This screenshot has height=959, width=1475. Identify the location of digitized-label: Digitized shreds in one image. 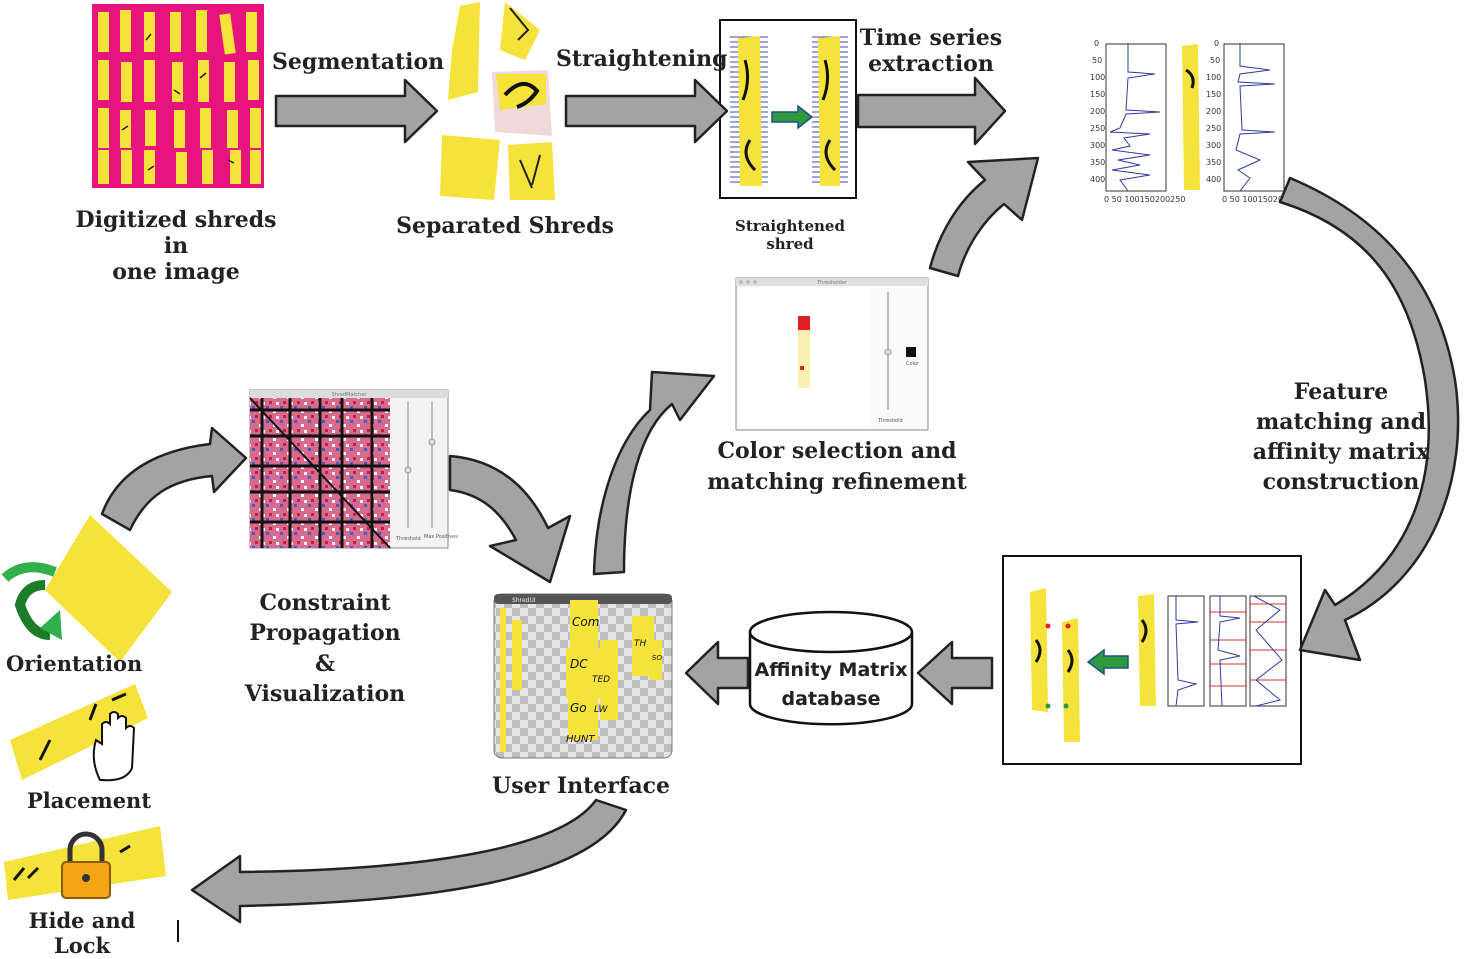
(176, 246).